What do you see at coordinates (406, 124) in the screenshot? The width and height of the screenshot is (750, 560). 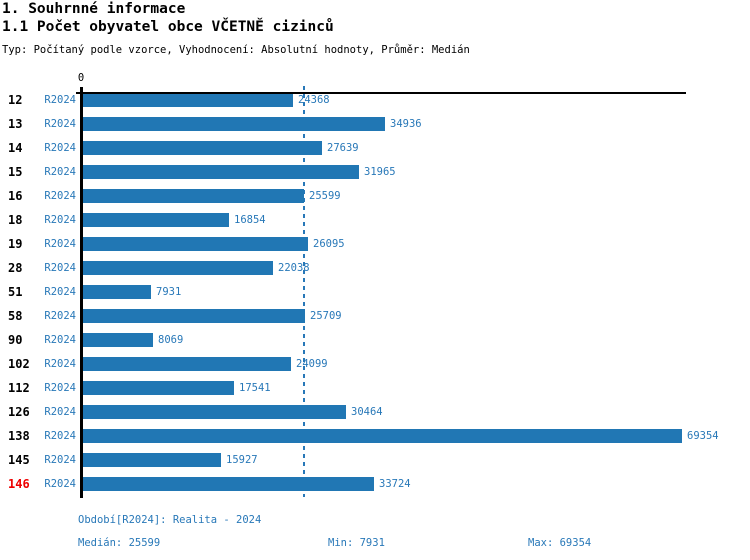 I see `bar-value-label: 34936` at bounding box center [406, 124].